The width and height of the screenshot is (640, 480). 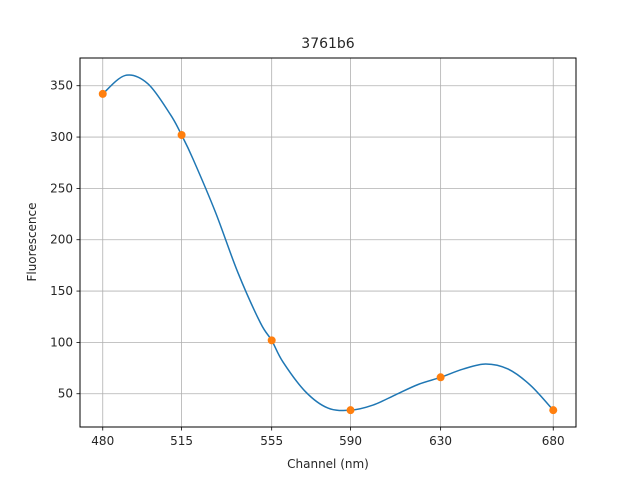 What do you see at coordinates (102, 441) in the screenshot?
I see `x-tick-label: 480` at bounding box center [102, 441].